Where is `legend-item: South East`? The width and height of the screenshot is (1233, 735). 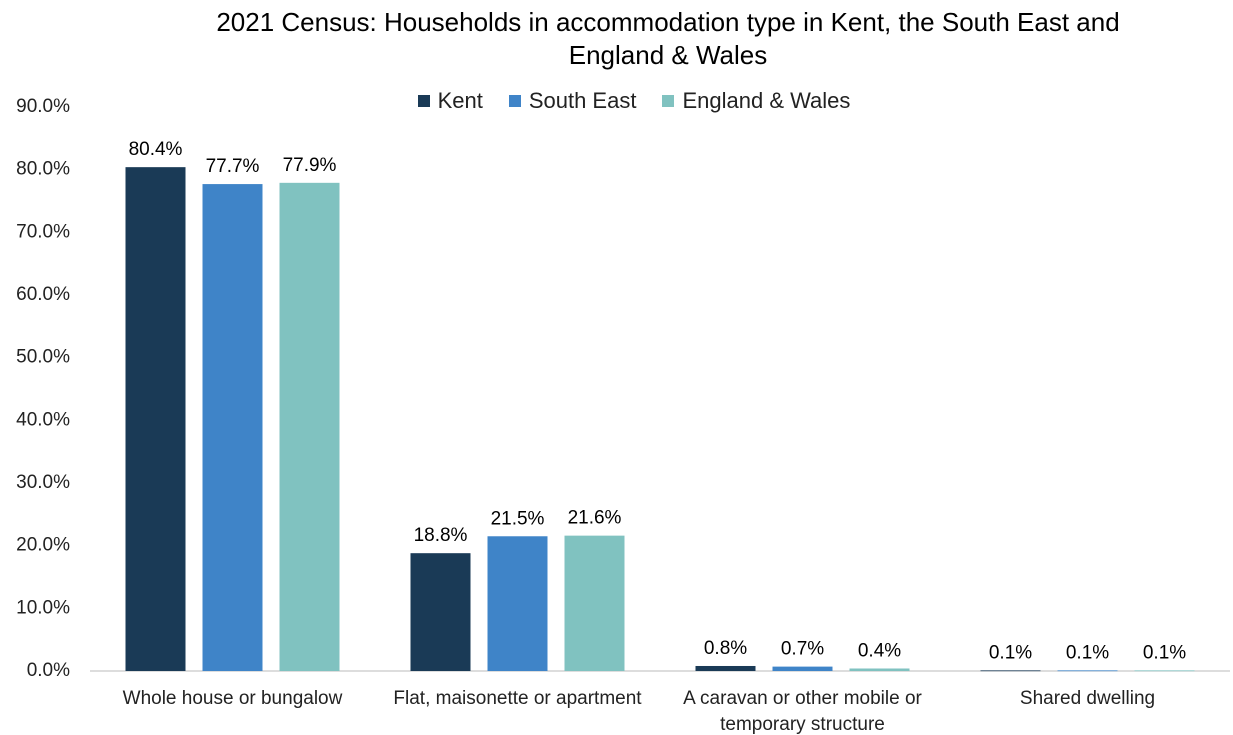 legend-item: South East is located at coordinates (572, 101).